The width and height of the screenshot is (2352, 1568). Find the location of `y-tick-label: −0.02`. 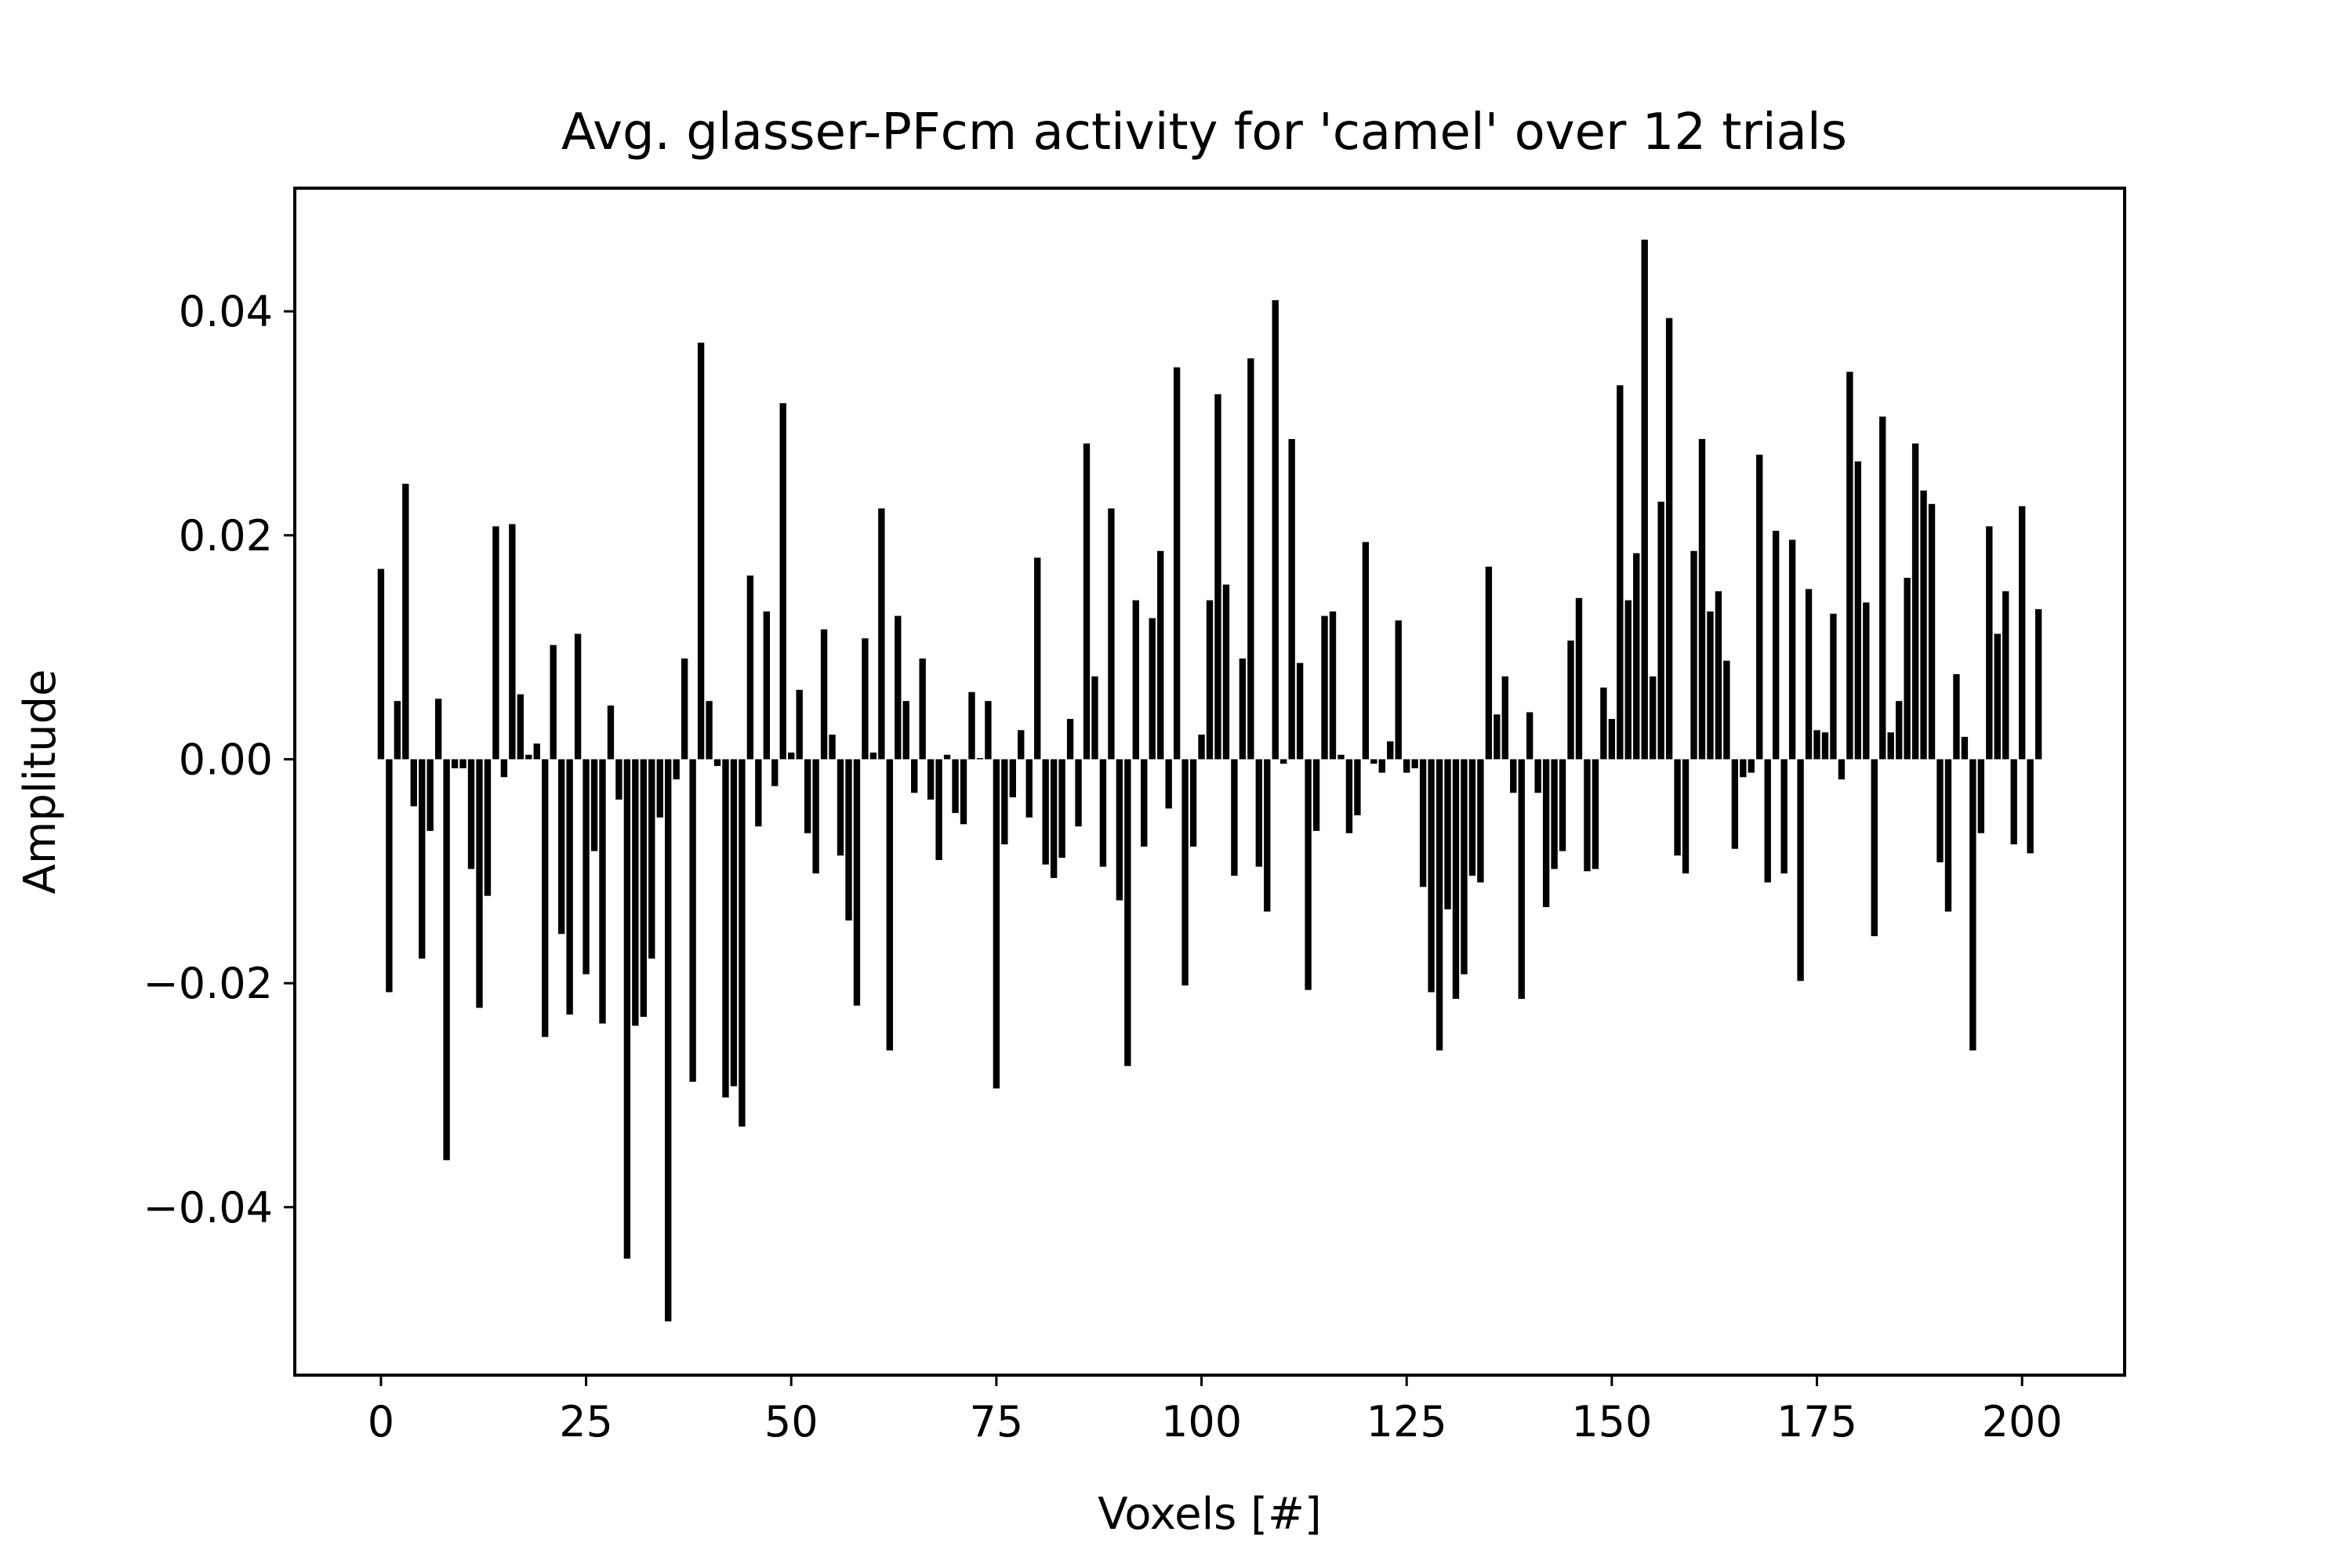

y-tick-label: −0.02 is located at coordinates (208, 984).